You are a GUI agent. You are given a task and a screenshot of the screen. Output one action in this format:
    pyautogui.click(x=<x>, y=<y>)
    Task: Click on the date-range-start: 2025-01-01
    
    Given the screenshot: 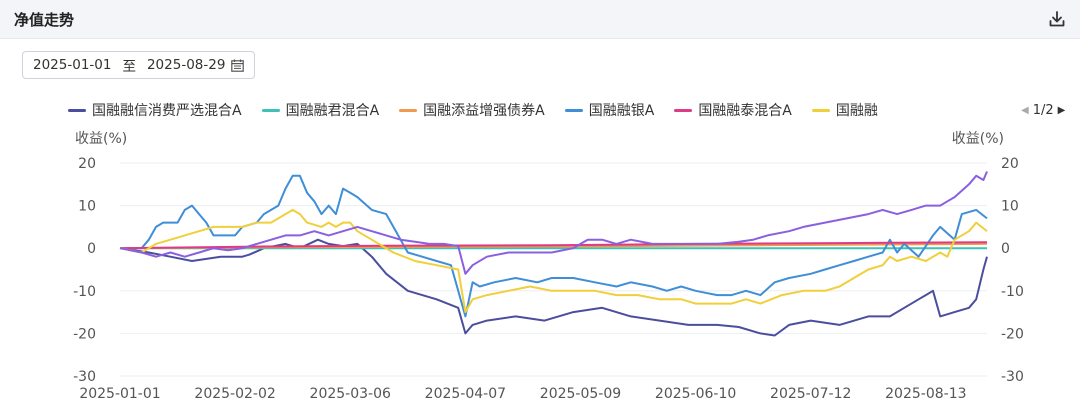 What is the action you would take?
    pyautogui.click(x=72, y=65)
    